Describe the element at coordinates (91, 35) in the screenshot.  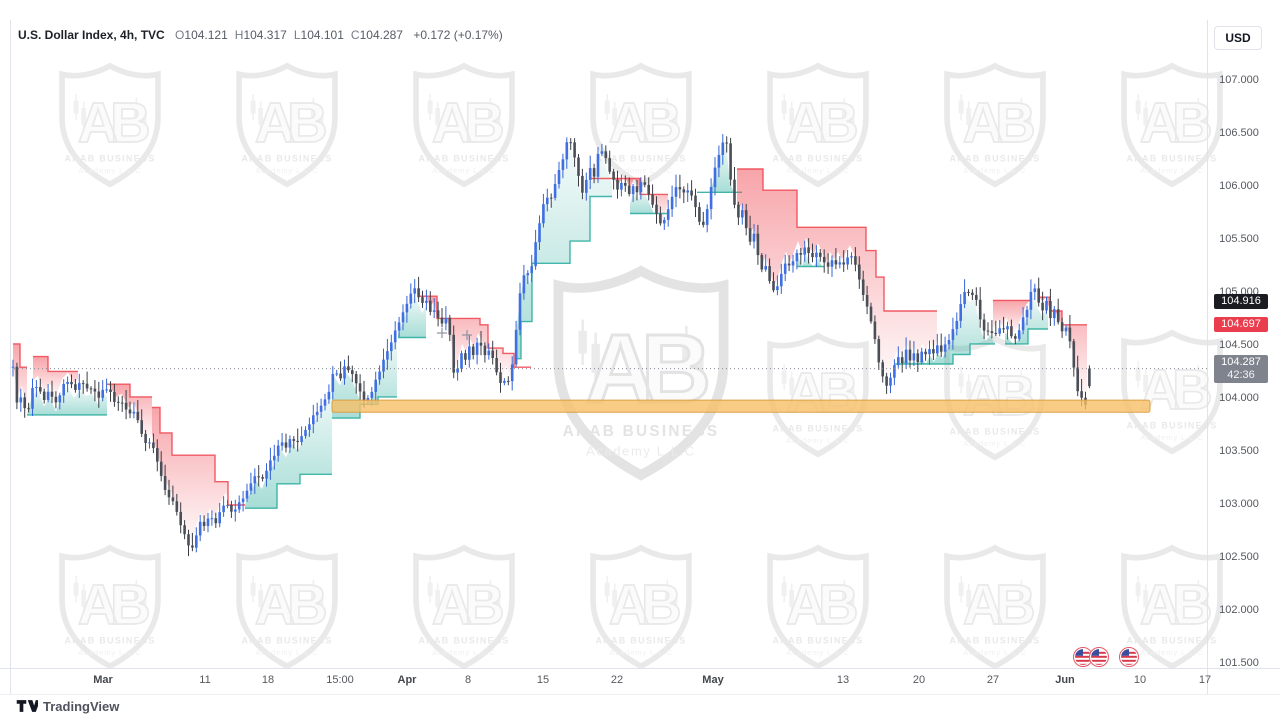
I see `symbol-title: U.S. Dollar Index, 4h, TVC` at that location.